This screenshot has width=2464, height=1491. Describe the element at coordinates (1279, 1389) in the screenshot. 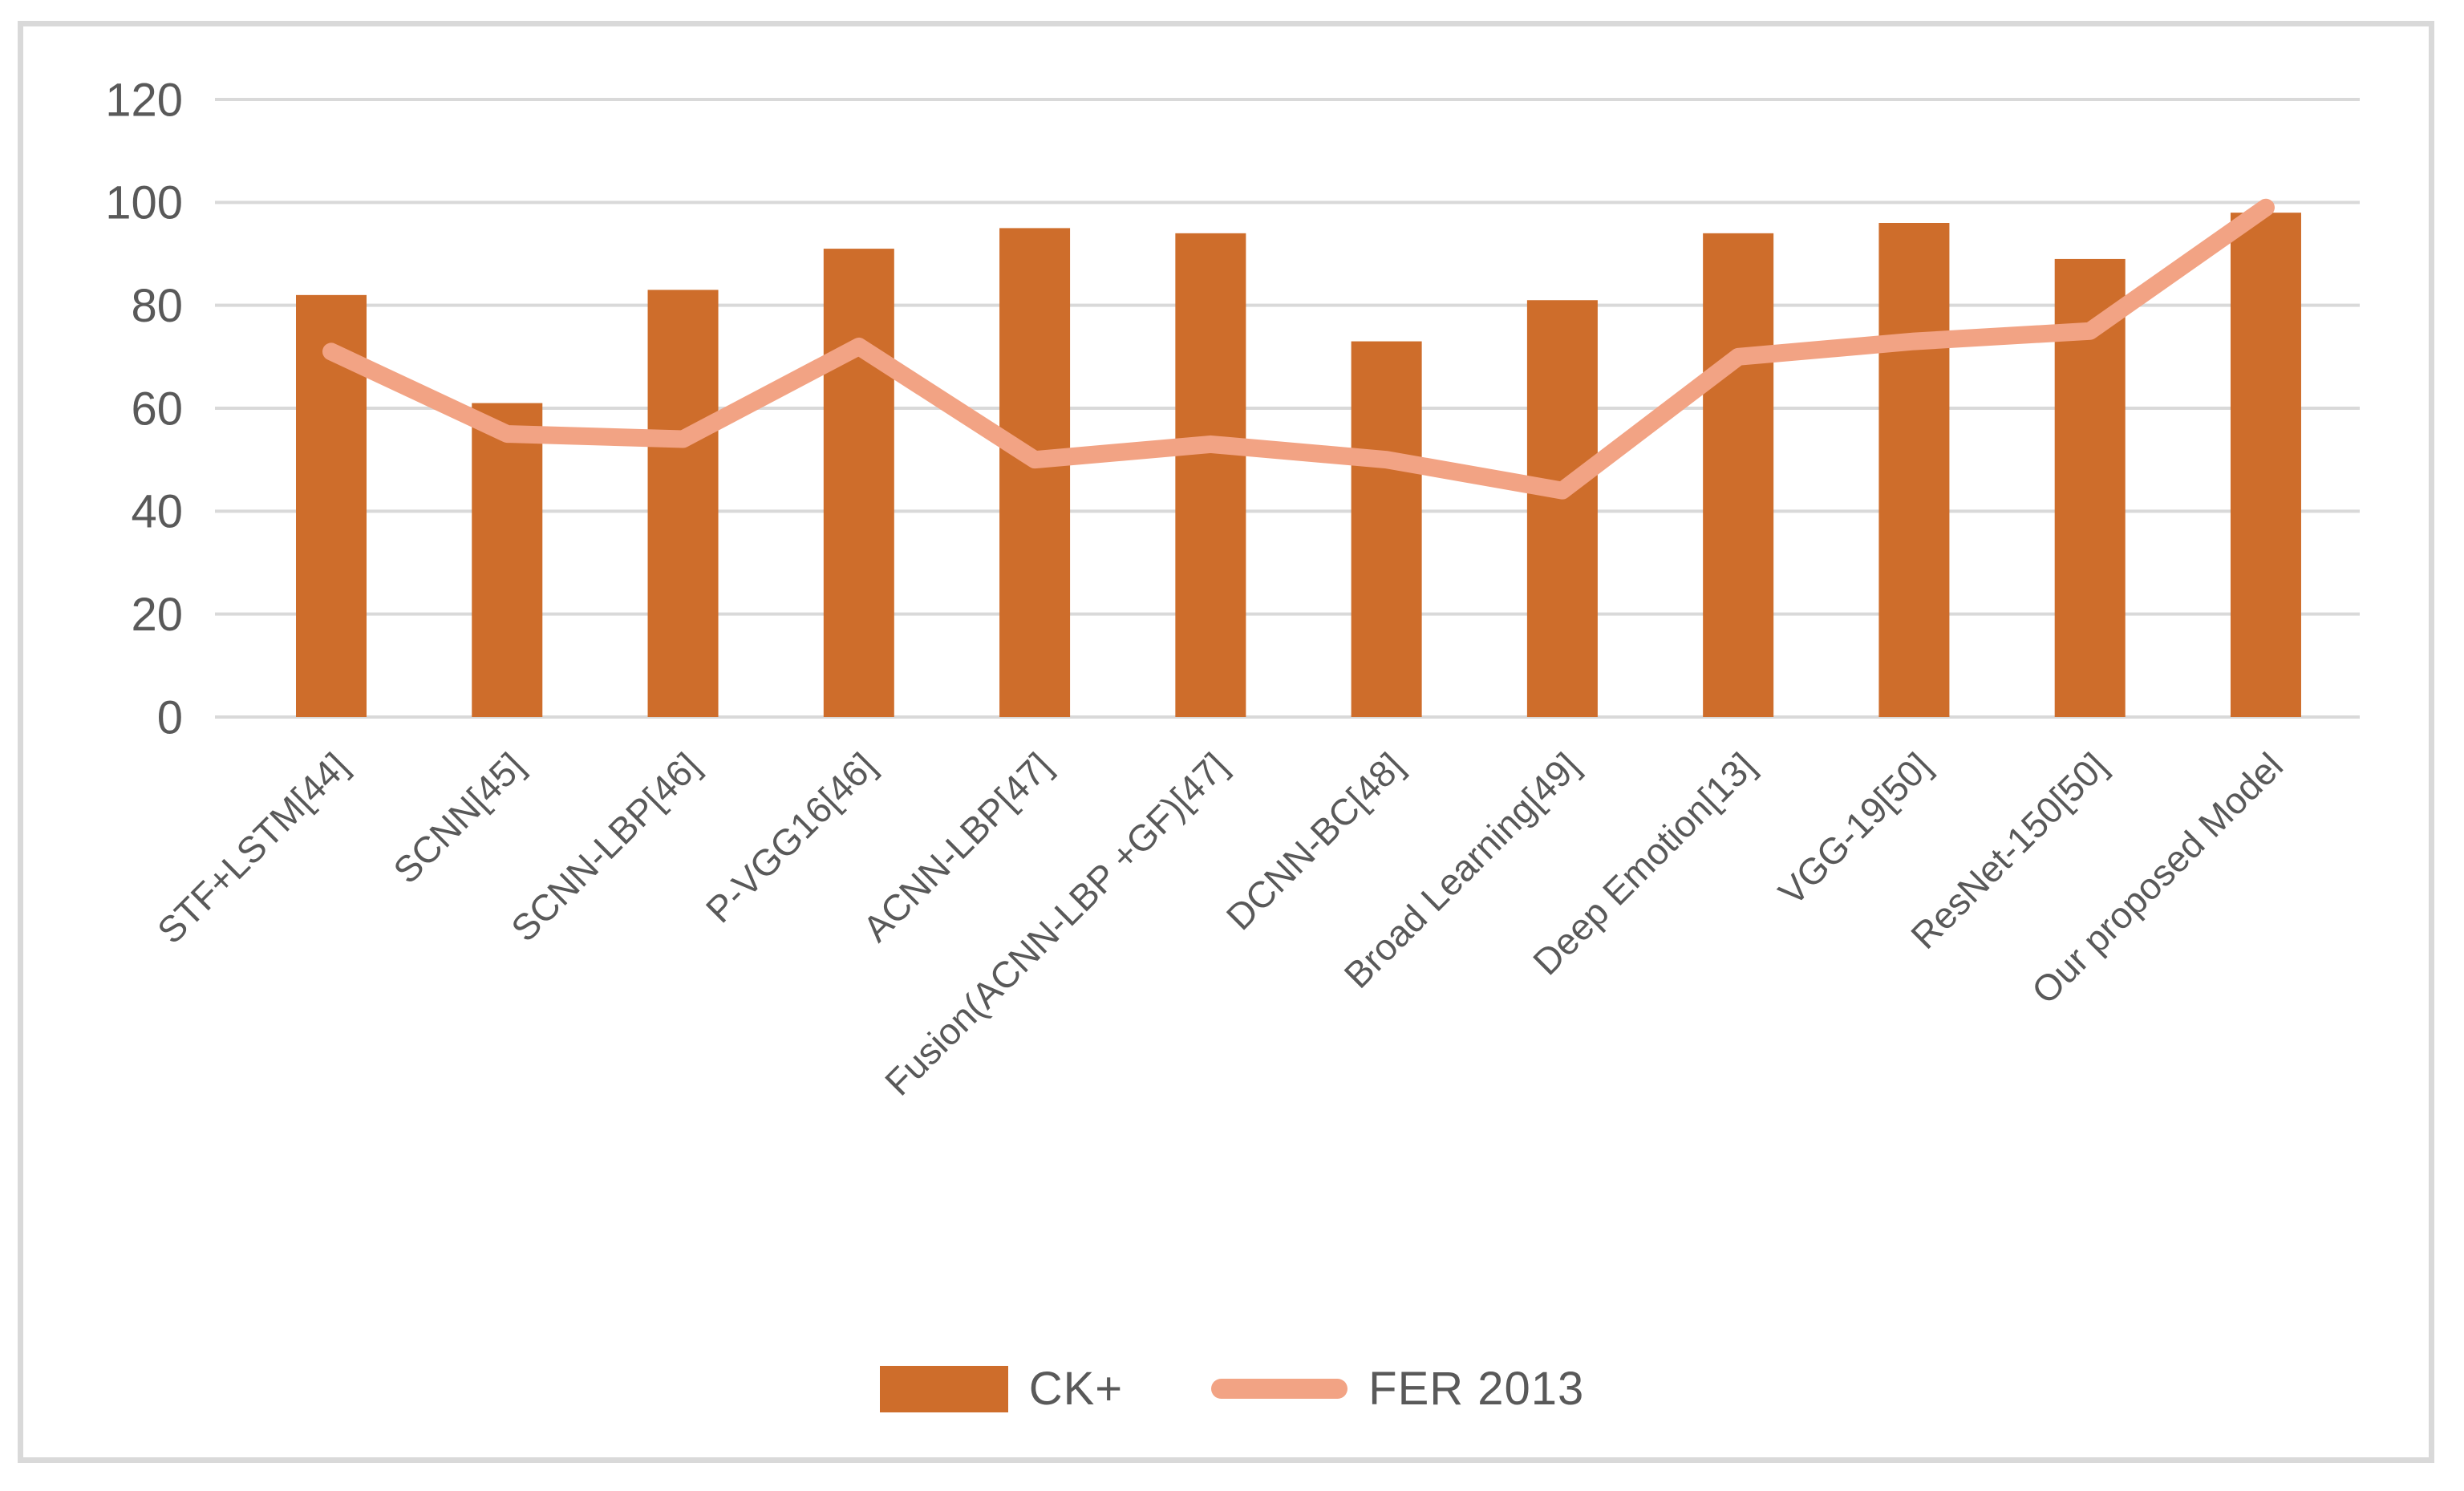

I see `fer-2013-line-swatch` at that location.